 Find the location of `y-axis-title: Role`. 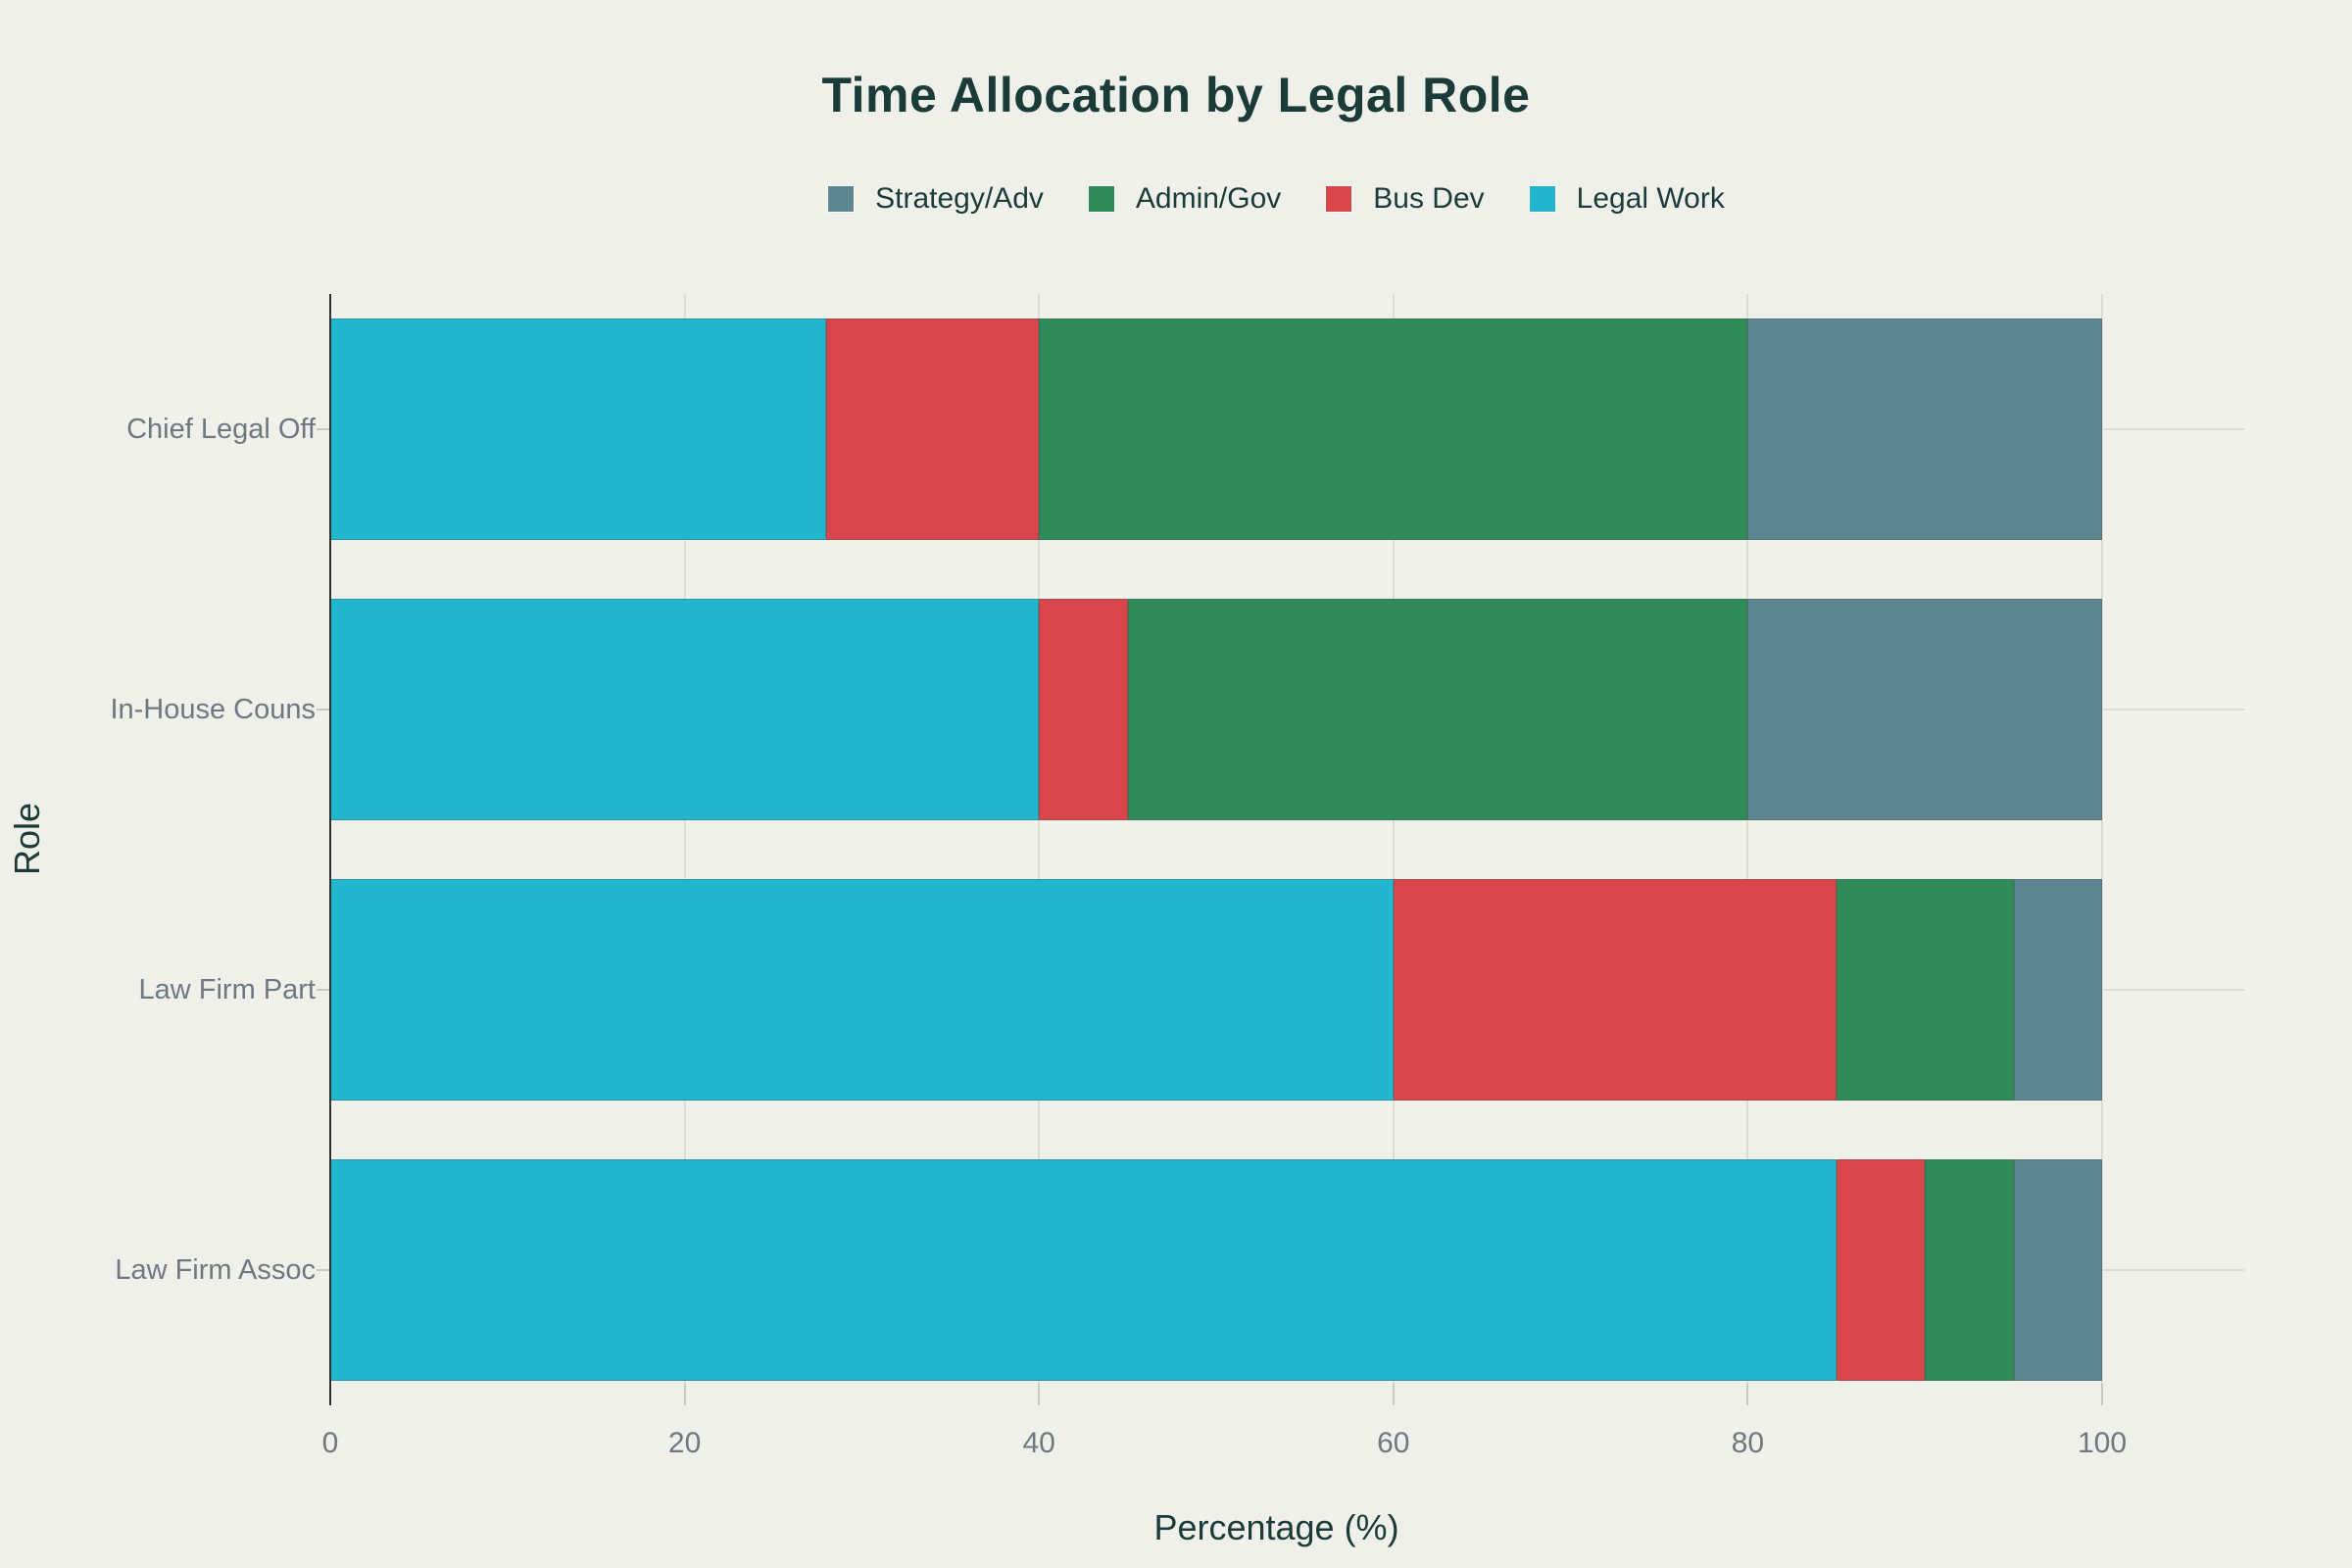

y-axis-title: Role is located at coordinates (27, 839).